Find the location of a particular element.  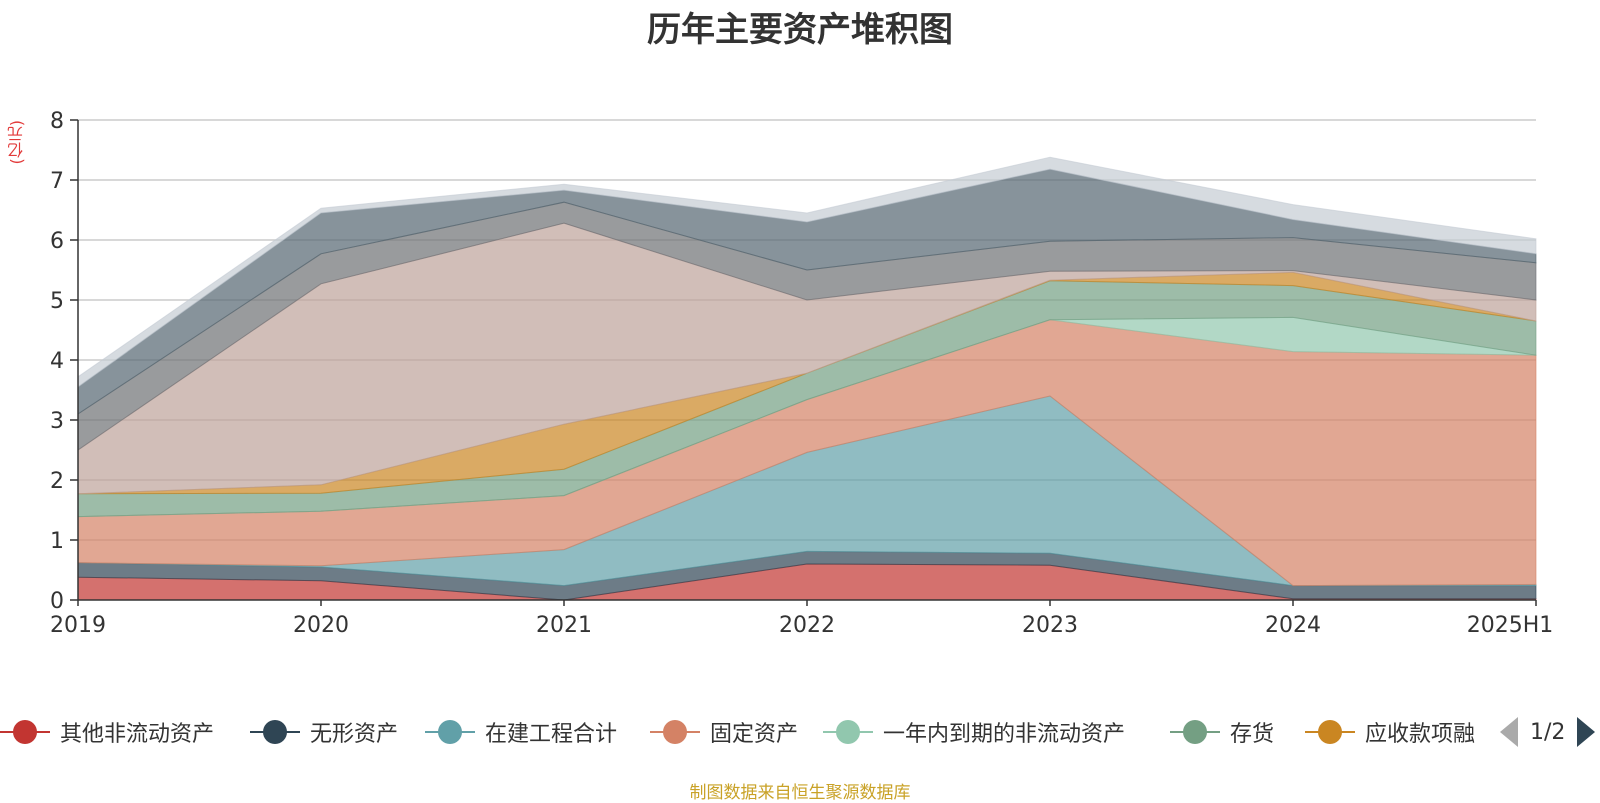

legend-item-2: 在建工程合计 is located at coordinates (521, 732).